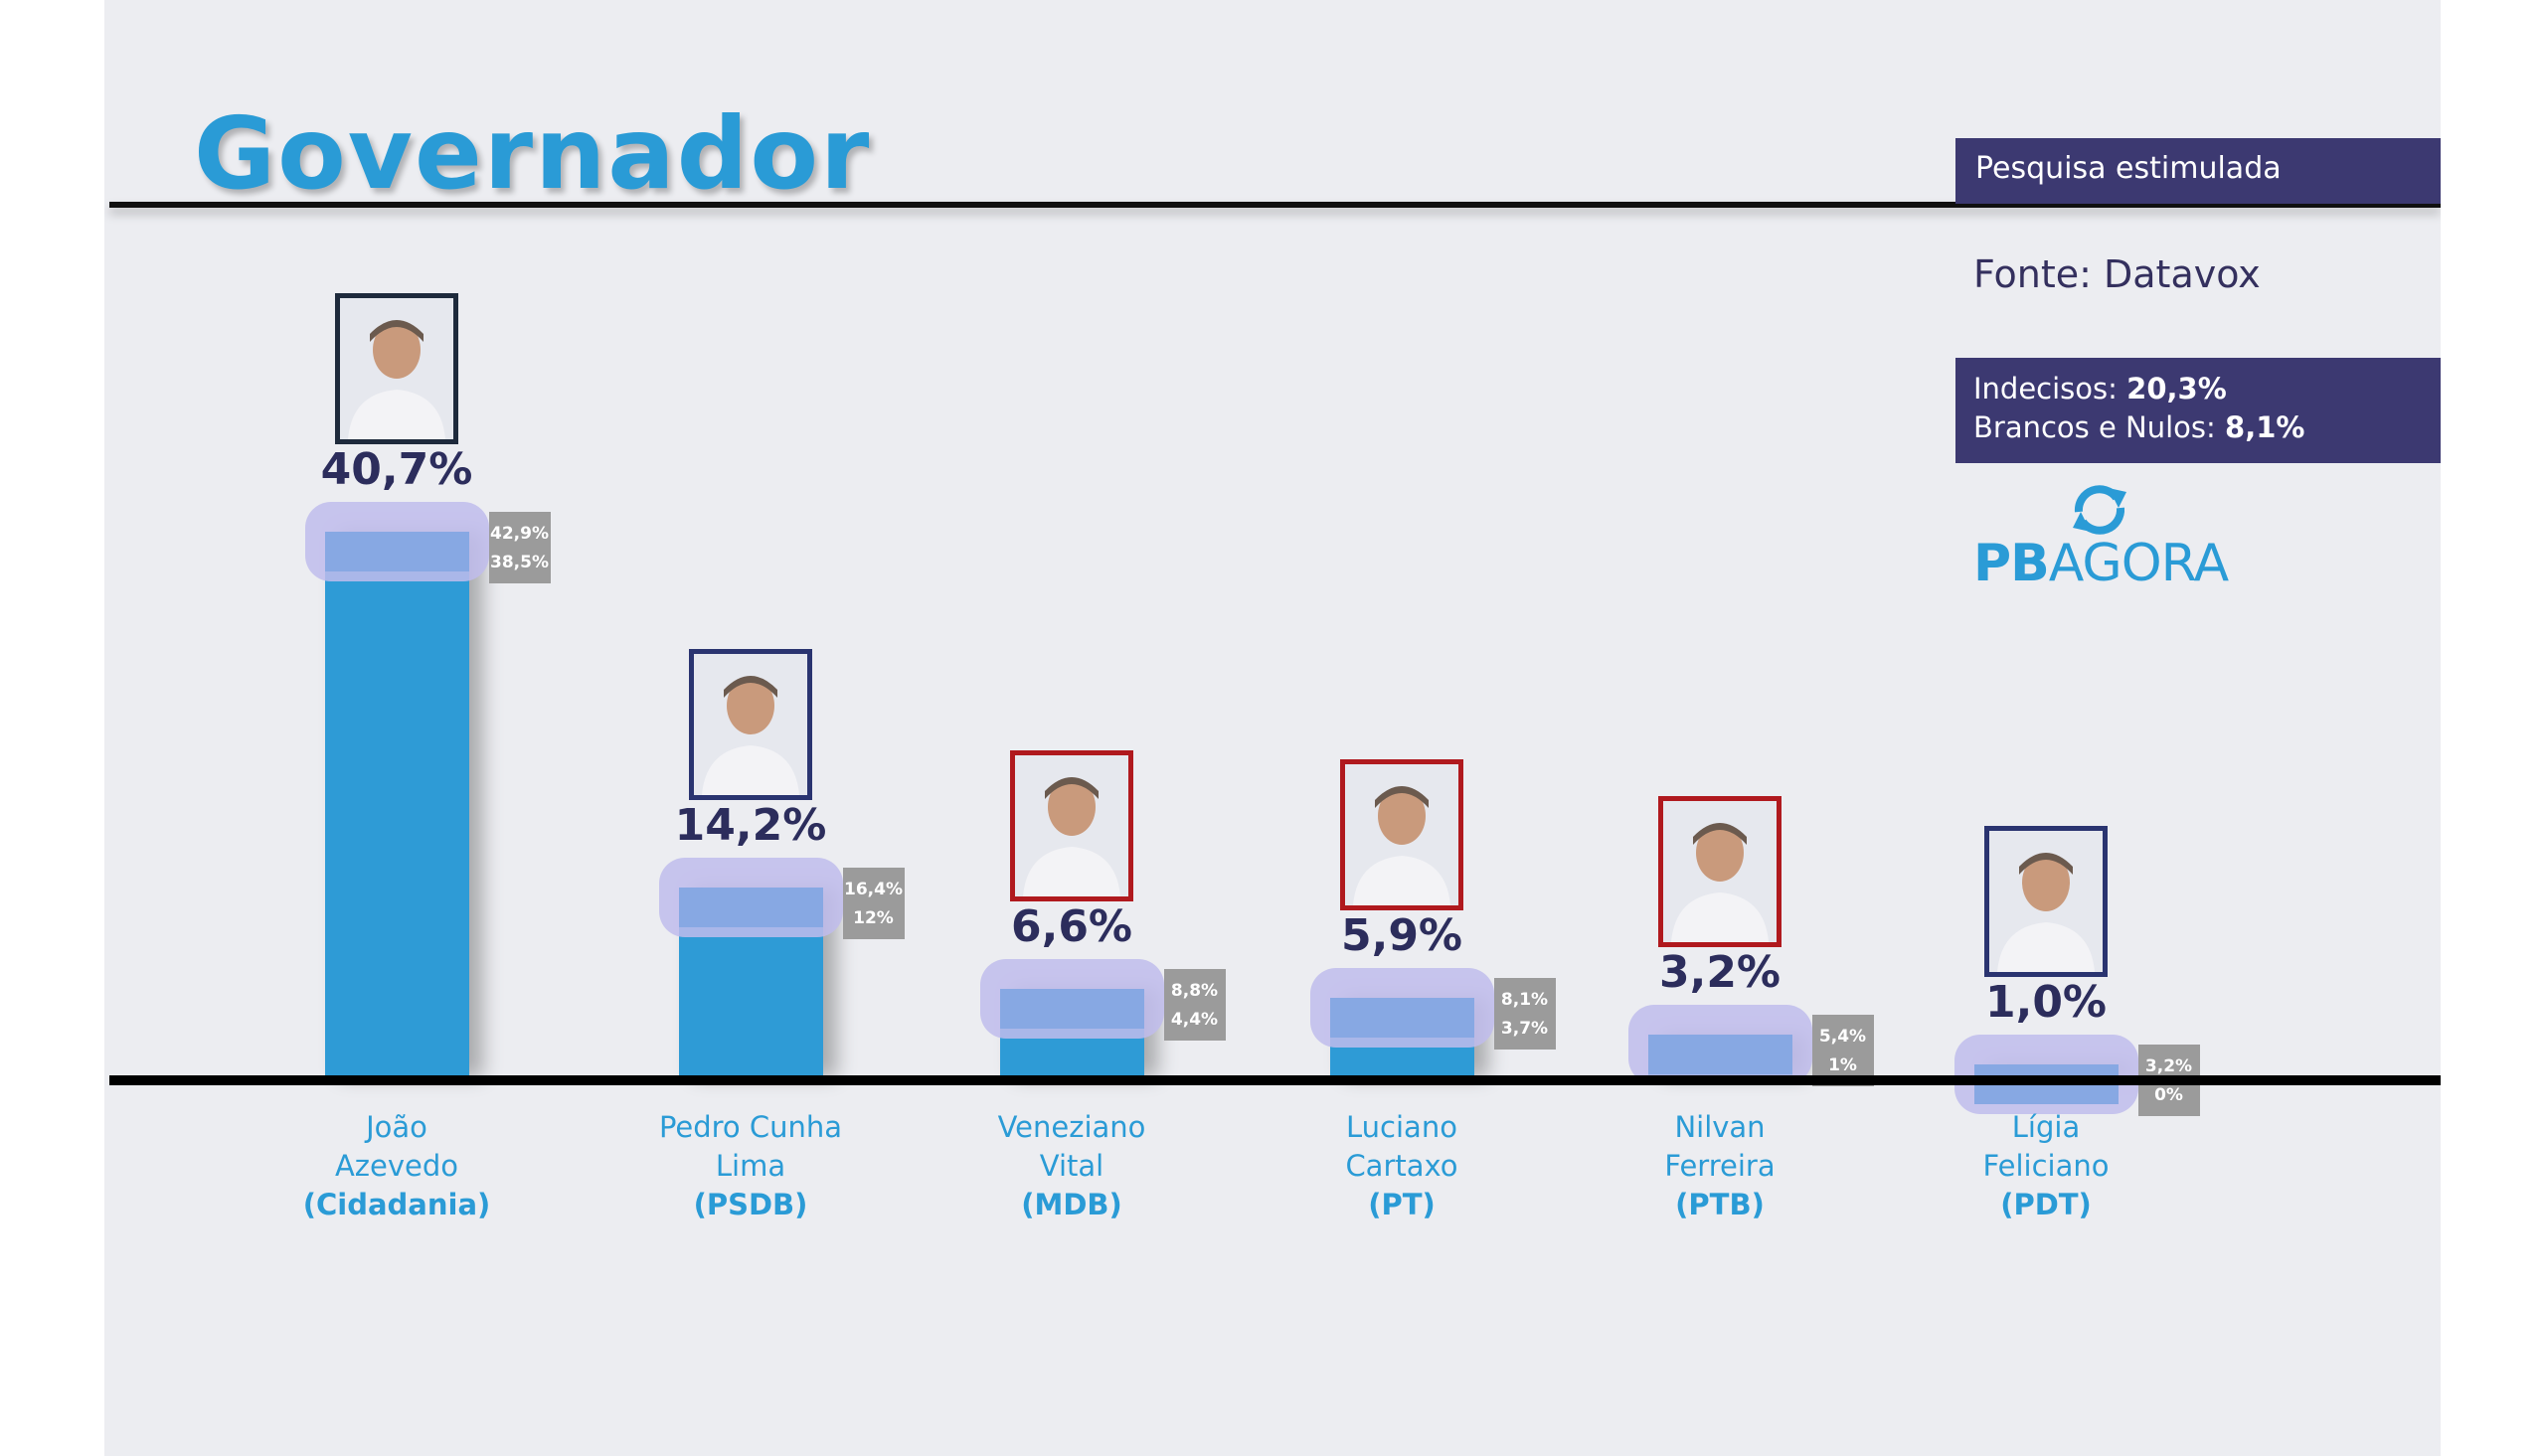 This screenshot has width=2545, height=1456. I want to click on candidate-name-line2: Ferreira, so click(1720, 1166).